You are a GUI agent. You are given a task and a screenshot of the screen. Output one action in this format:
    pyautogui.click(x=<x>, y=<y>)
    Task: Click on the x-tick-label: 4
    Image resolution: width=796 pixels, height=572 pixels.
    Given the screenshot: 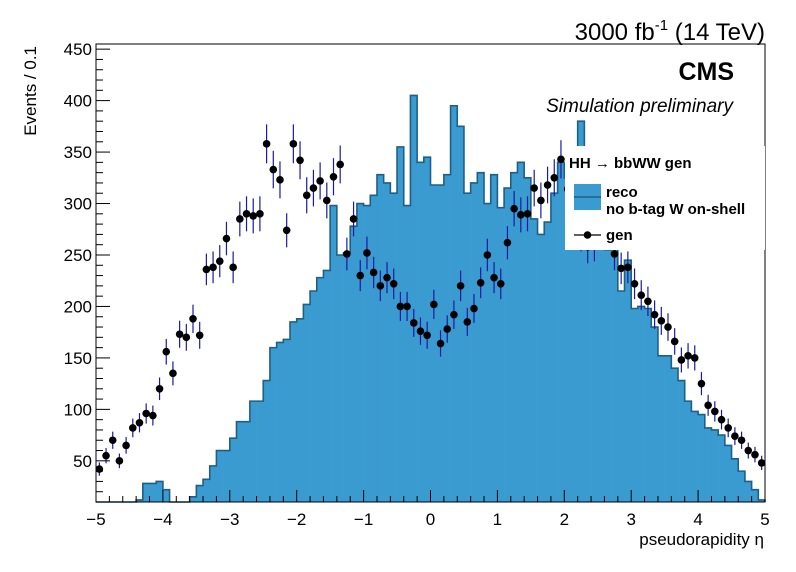 What is the action you would take?
    pyautogui.click(x=697, y=519)
    